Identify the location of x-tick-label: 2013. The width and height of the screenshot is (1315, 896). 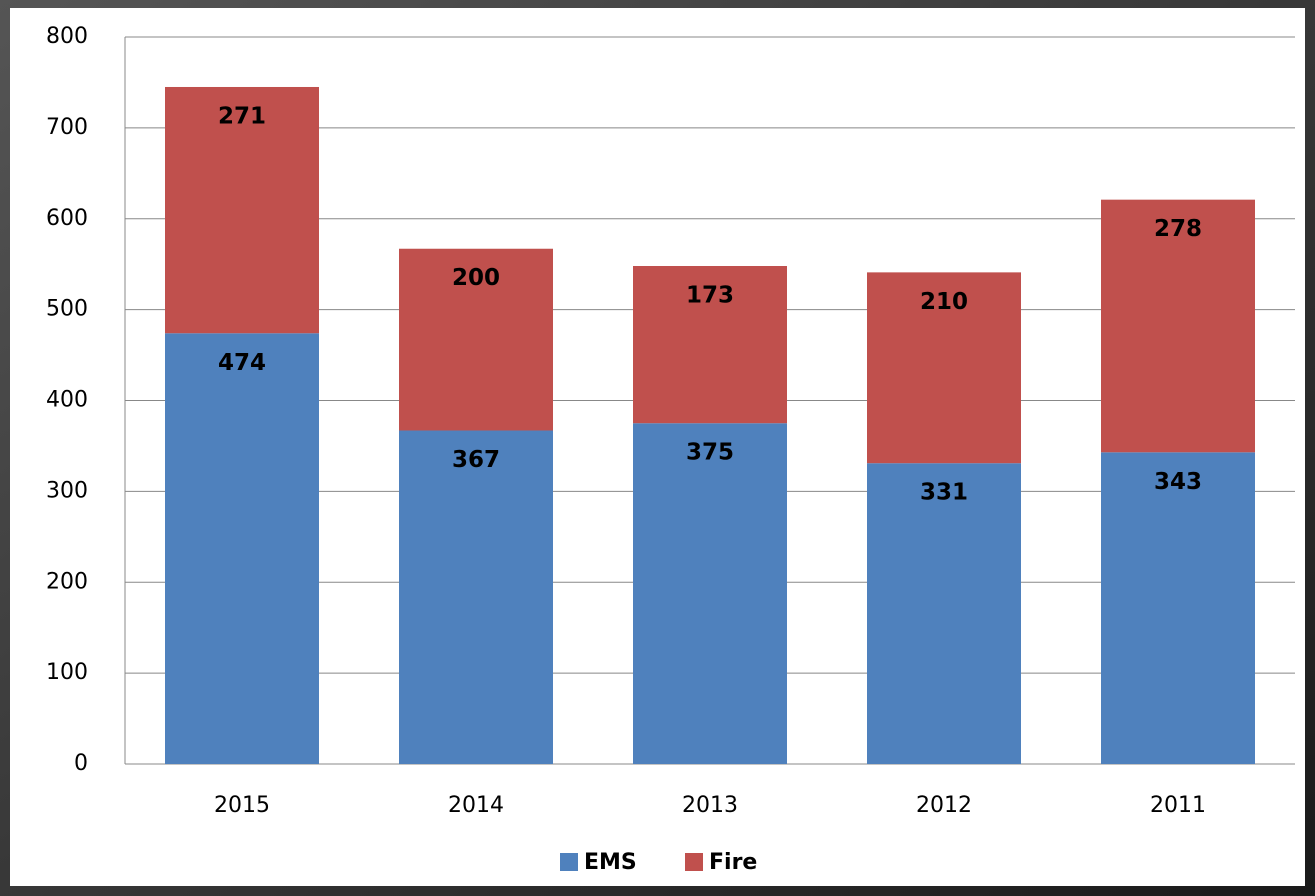
(710, 805).